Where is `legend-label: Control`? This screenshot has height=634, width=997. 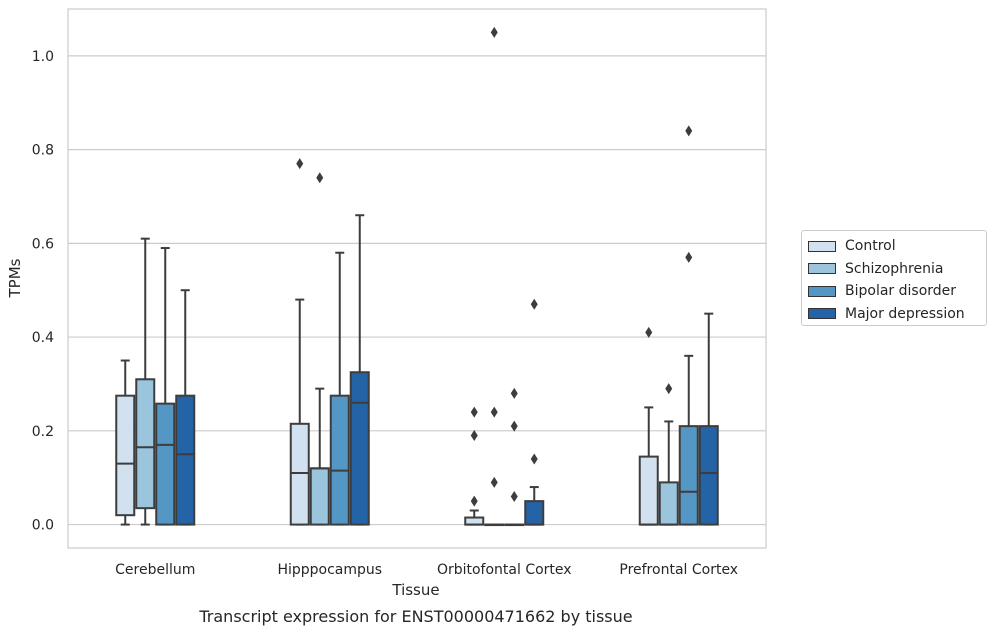
legend-label: Control is located at coordinates (870, 246).